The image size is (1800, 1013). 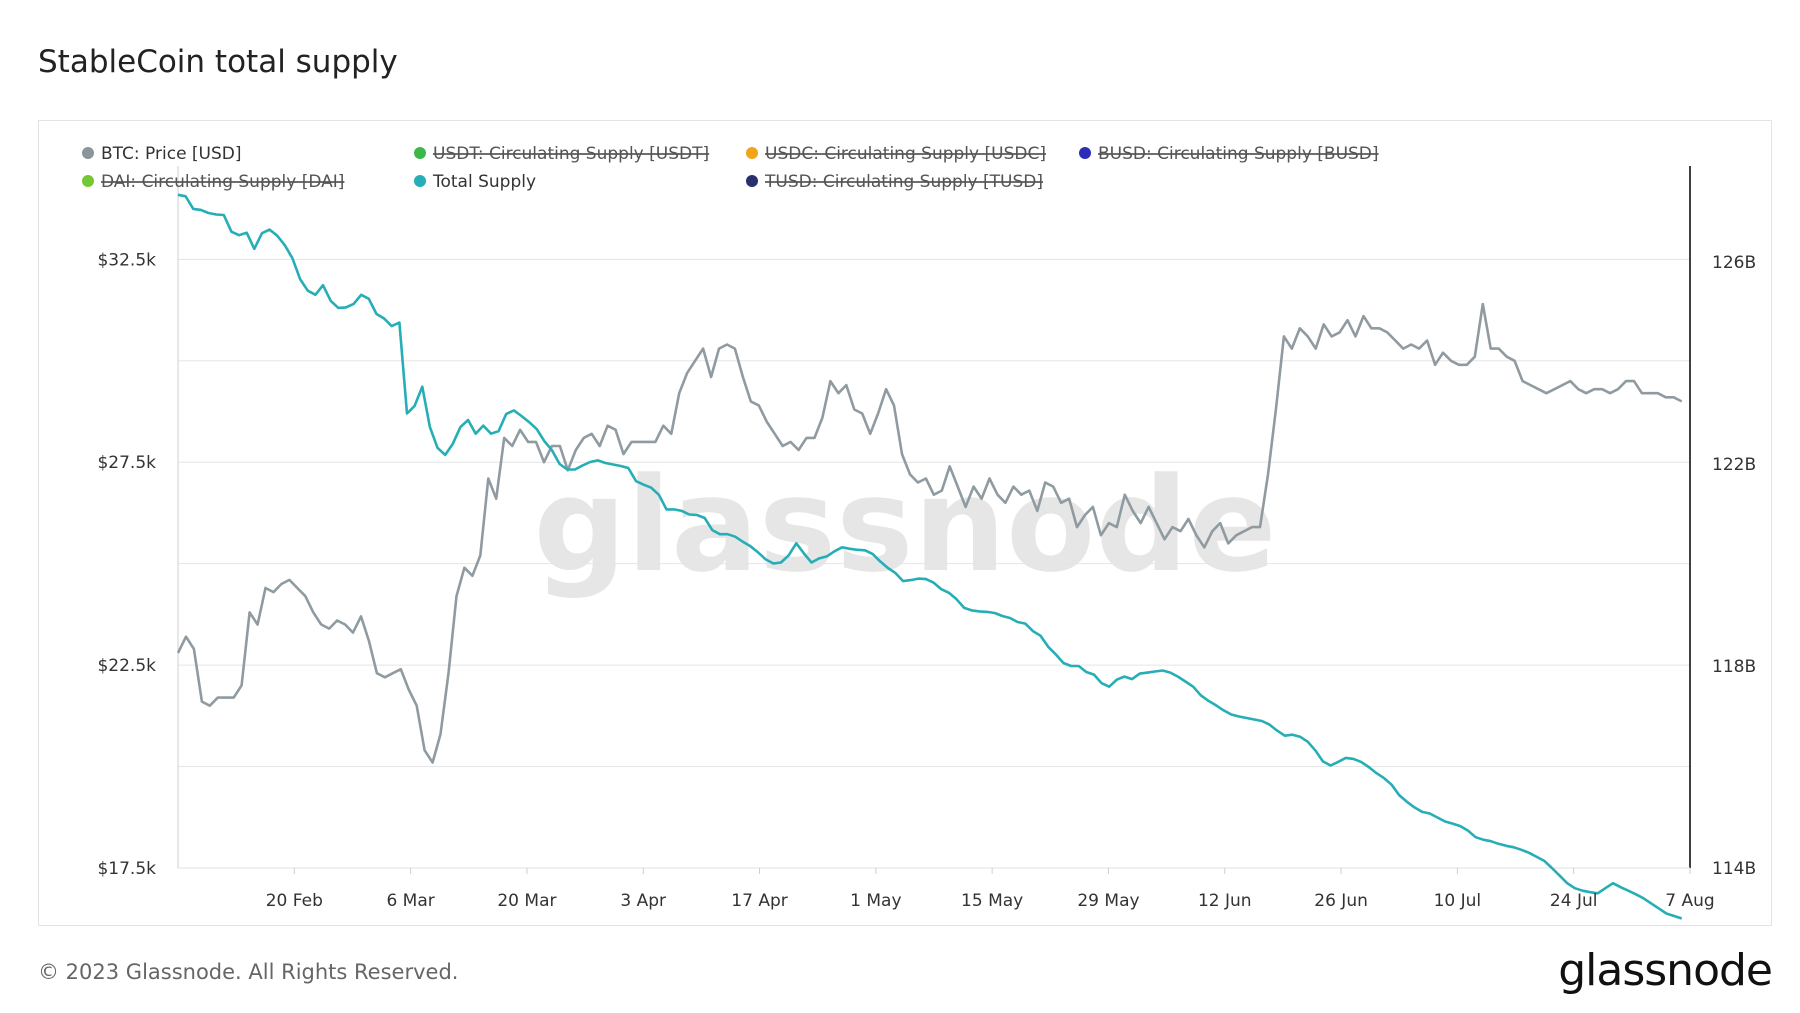 I want to click on copyright-text: © 2023 Glassnode. All Rights Reserved., so click(x=248, y=972).